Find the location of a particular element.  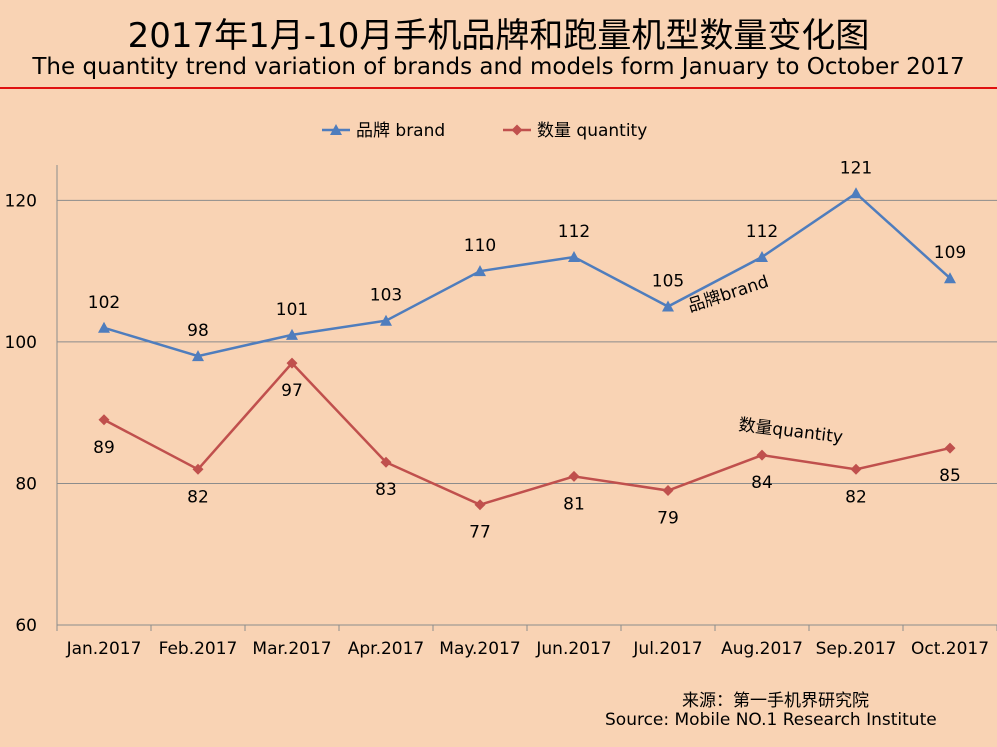

x-tick-label: Aug.2017 is located at coordinates (762, 649).